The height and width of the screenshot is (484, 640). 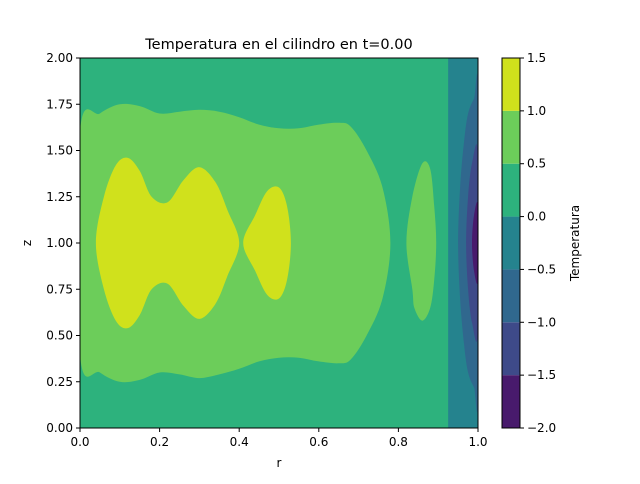 I want to click on colorbar-tick-label: 1.5, so click(x=536, y=58).